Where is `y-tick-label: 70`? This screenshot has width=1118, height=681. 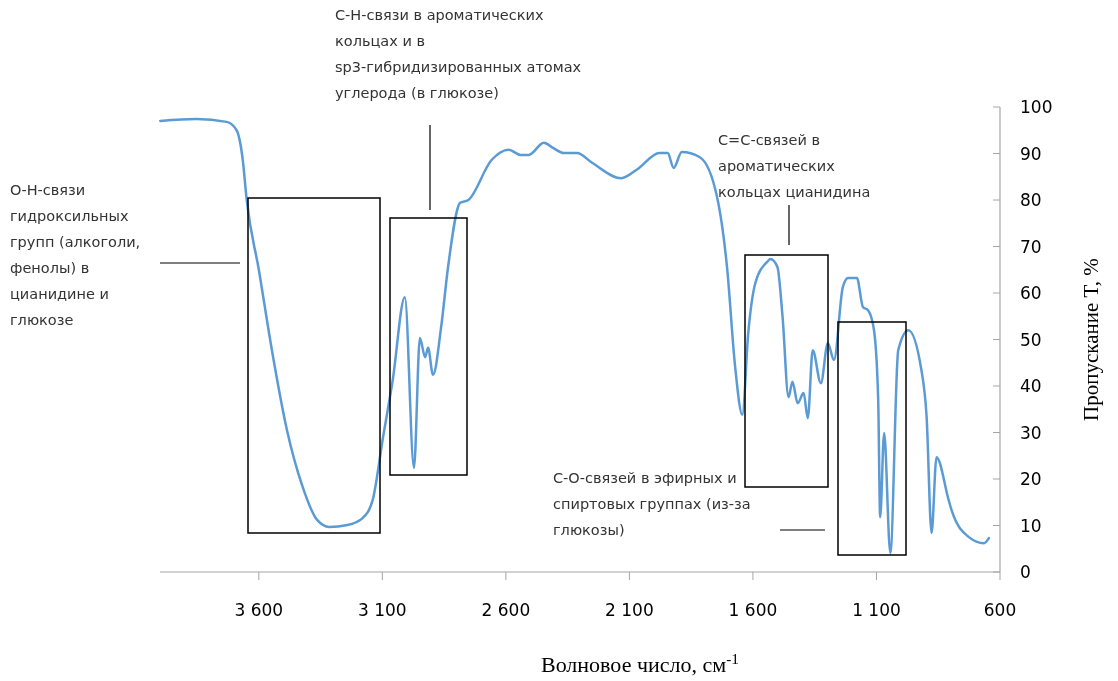
y-tick-label: 70 is located at coordinates (1031, 246).